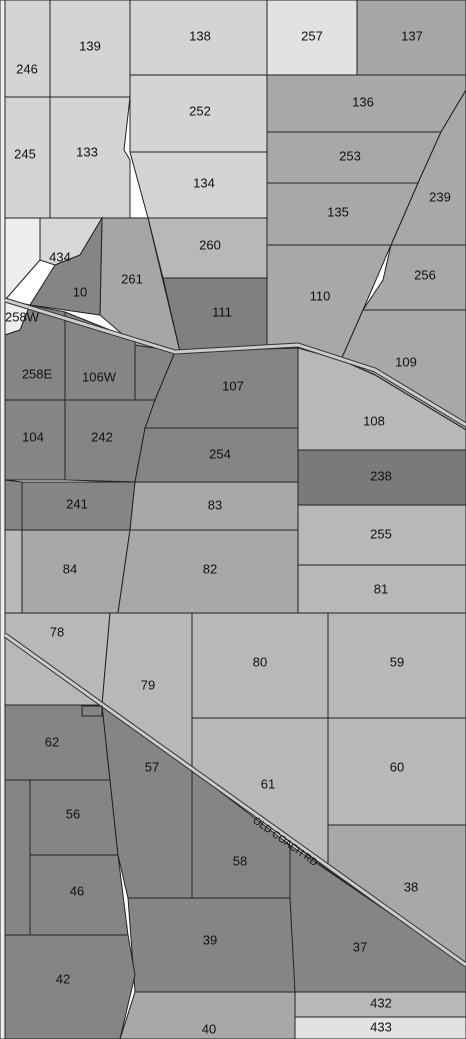  What do you see at coordinates (268, 783) in the screenshot?
I see `parcel-label: 61` at bounding box center [268, 783].